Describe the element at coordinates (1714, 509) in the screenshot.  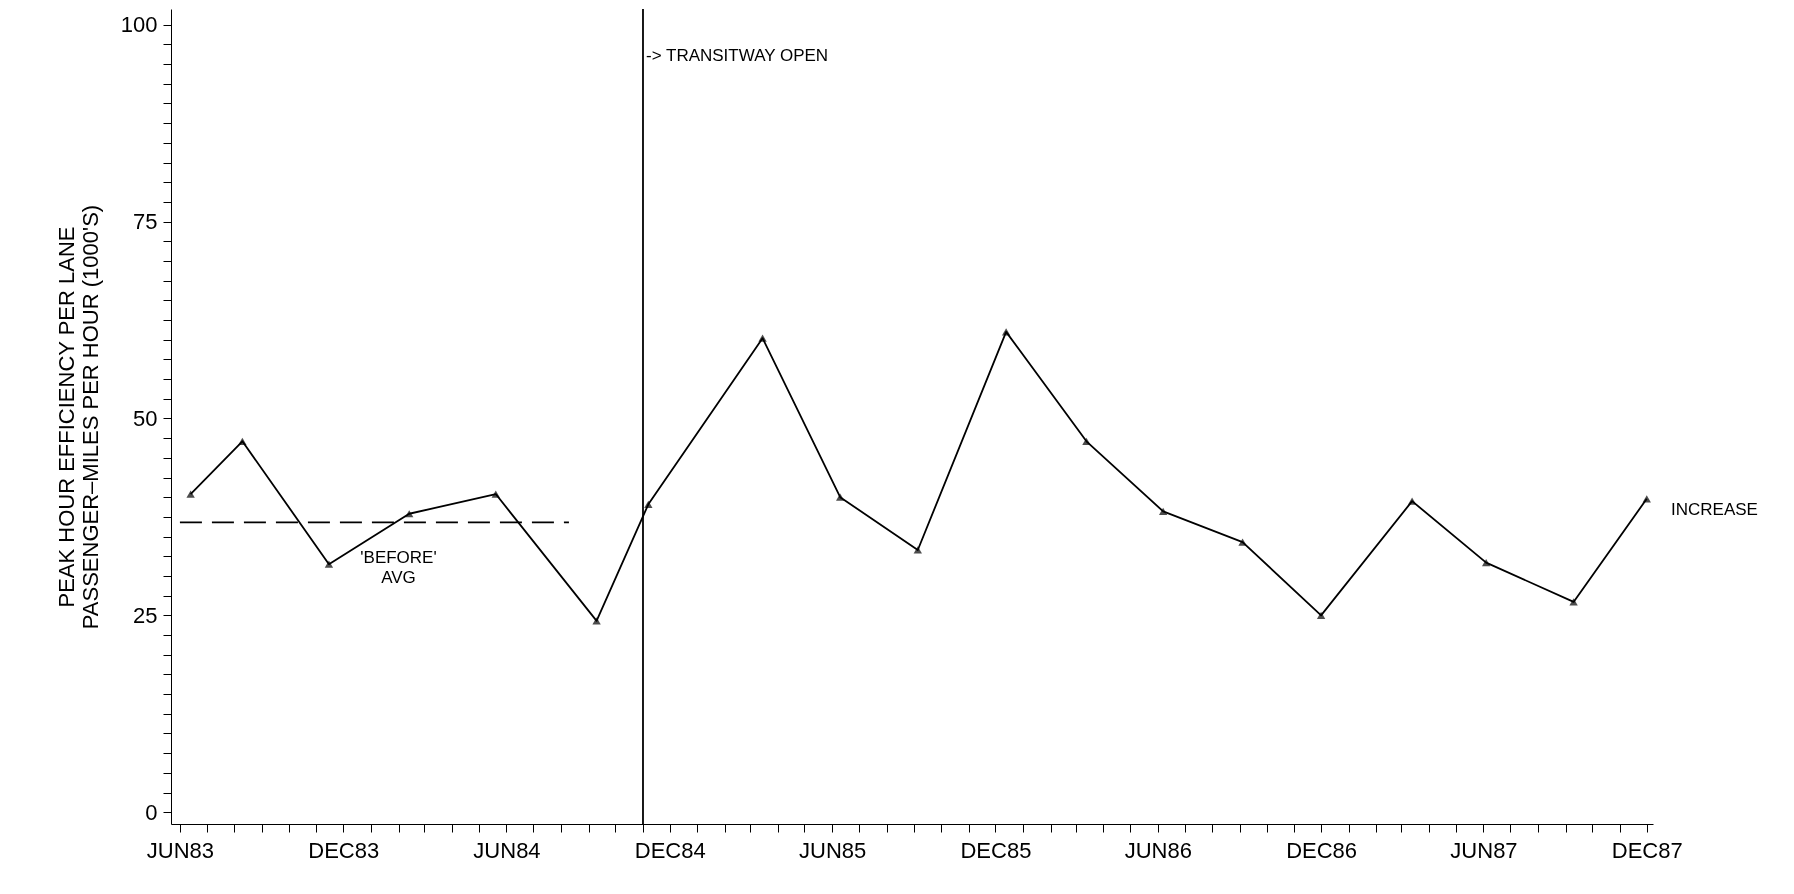
I see `text: INCREASE` at that location.